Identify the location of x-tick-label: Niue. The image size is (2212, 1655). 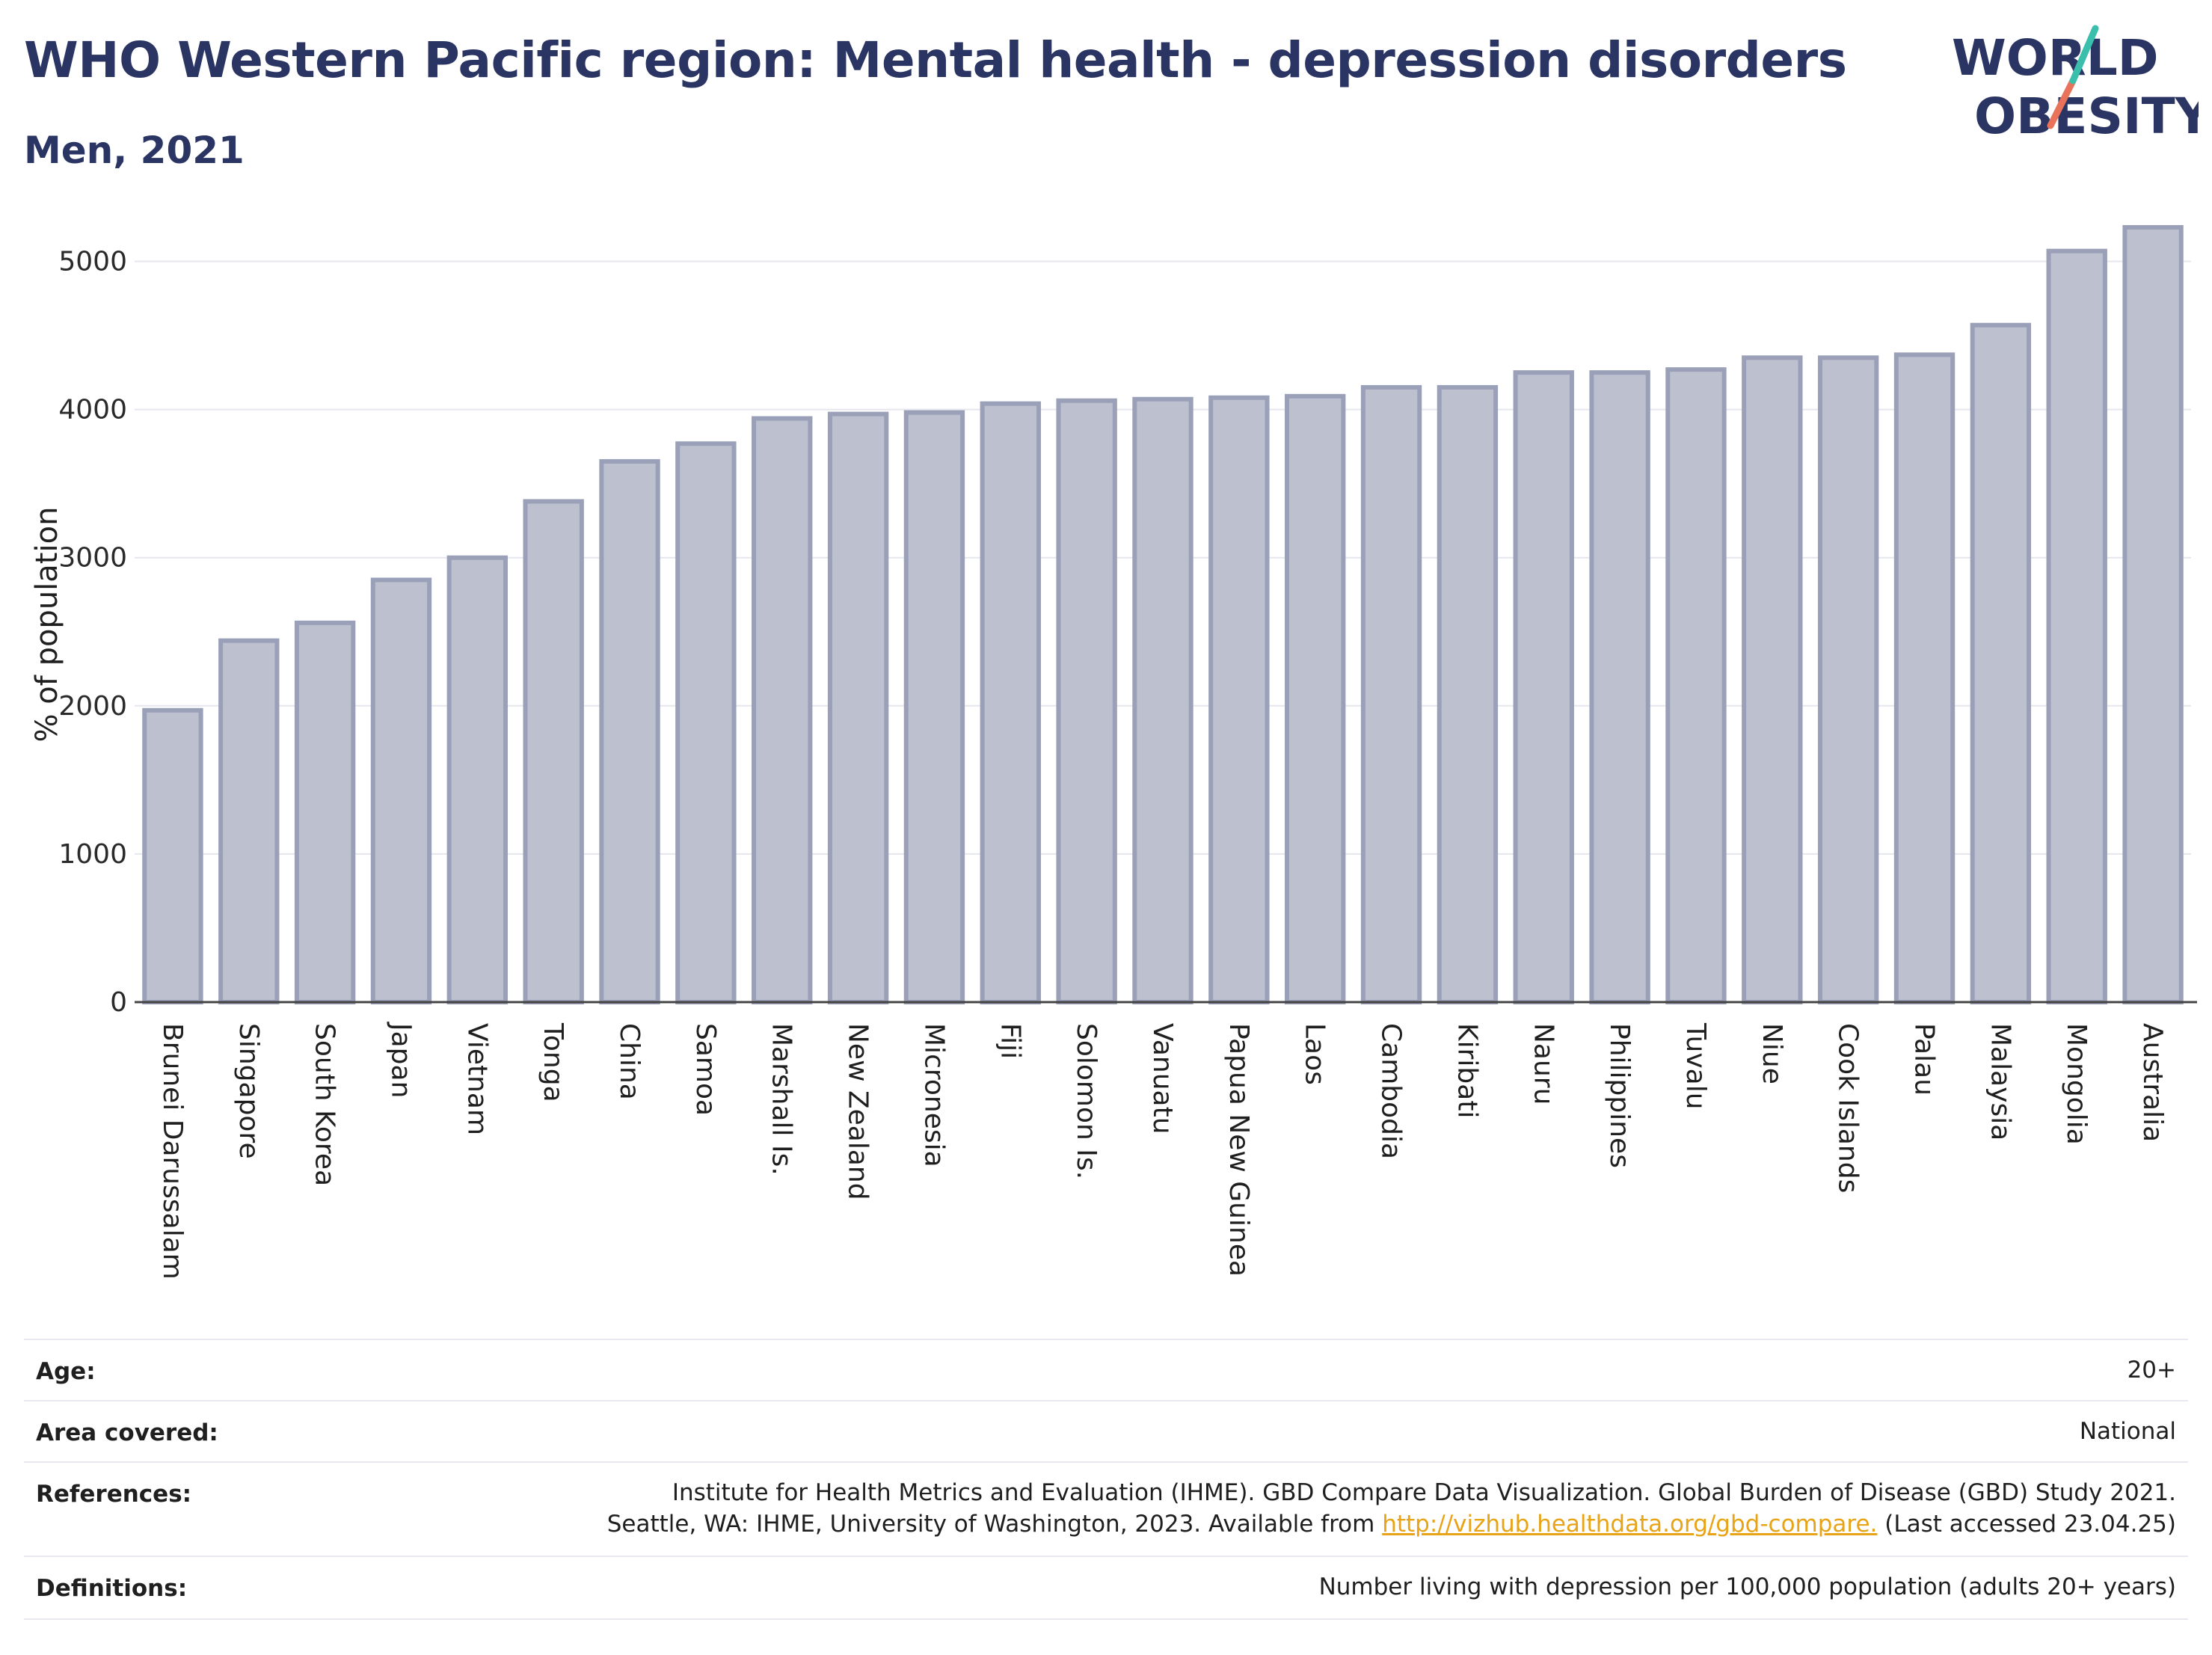
(1772, 1053).